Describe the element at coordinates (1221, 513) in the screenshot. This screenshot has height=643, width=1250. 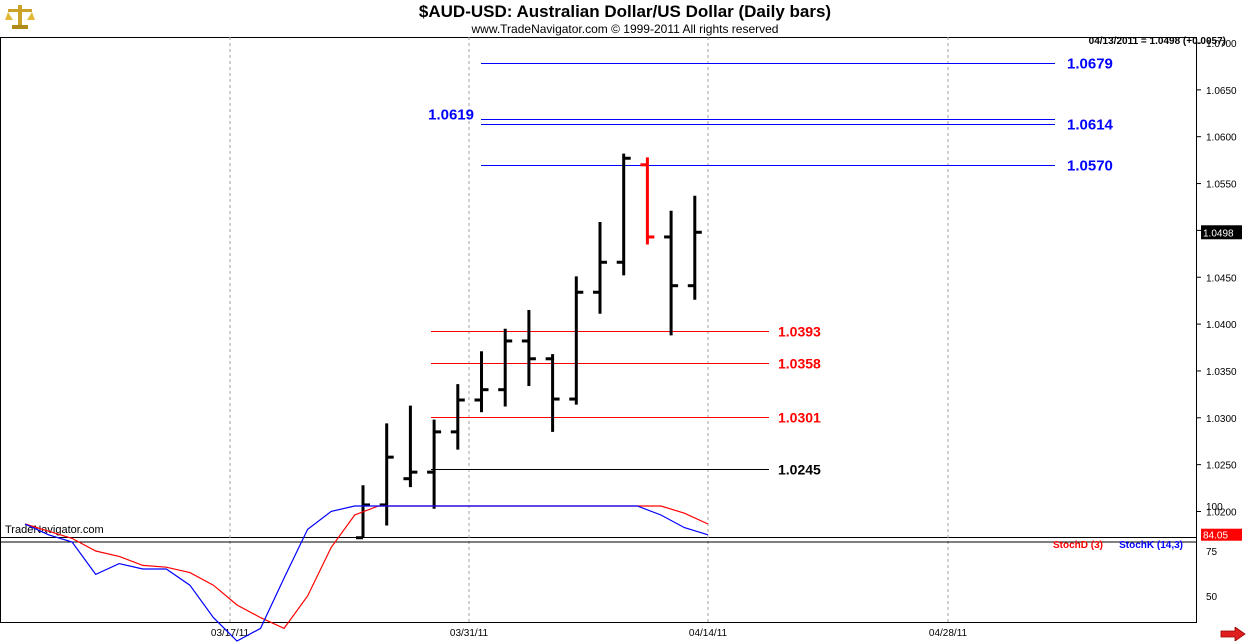
I see `y-tick-label: 1.0200` at that location.